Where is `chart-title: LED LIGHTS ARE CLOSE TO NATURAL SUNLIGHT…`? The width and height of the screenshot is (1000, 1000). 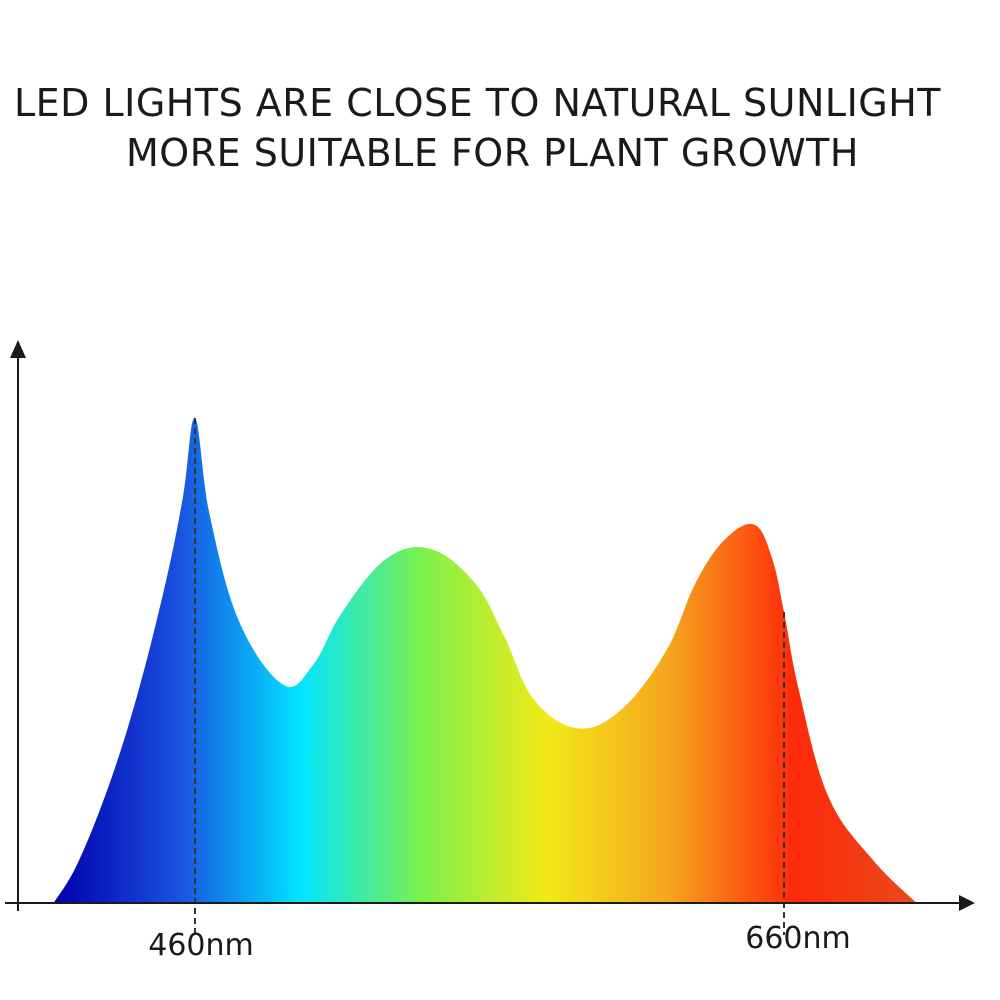 chart-title: LED LIGHTS ARE CLOSE TO NATURAL SUNLIGHT… is located at coordinates (500, 128).